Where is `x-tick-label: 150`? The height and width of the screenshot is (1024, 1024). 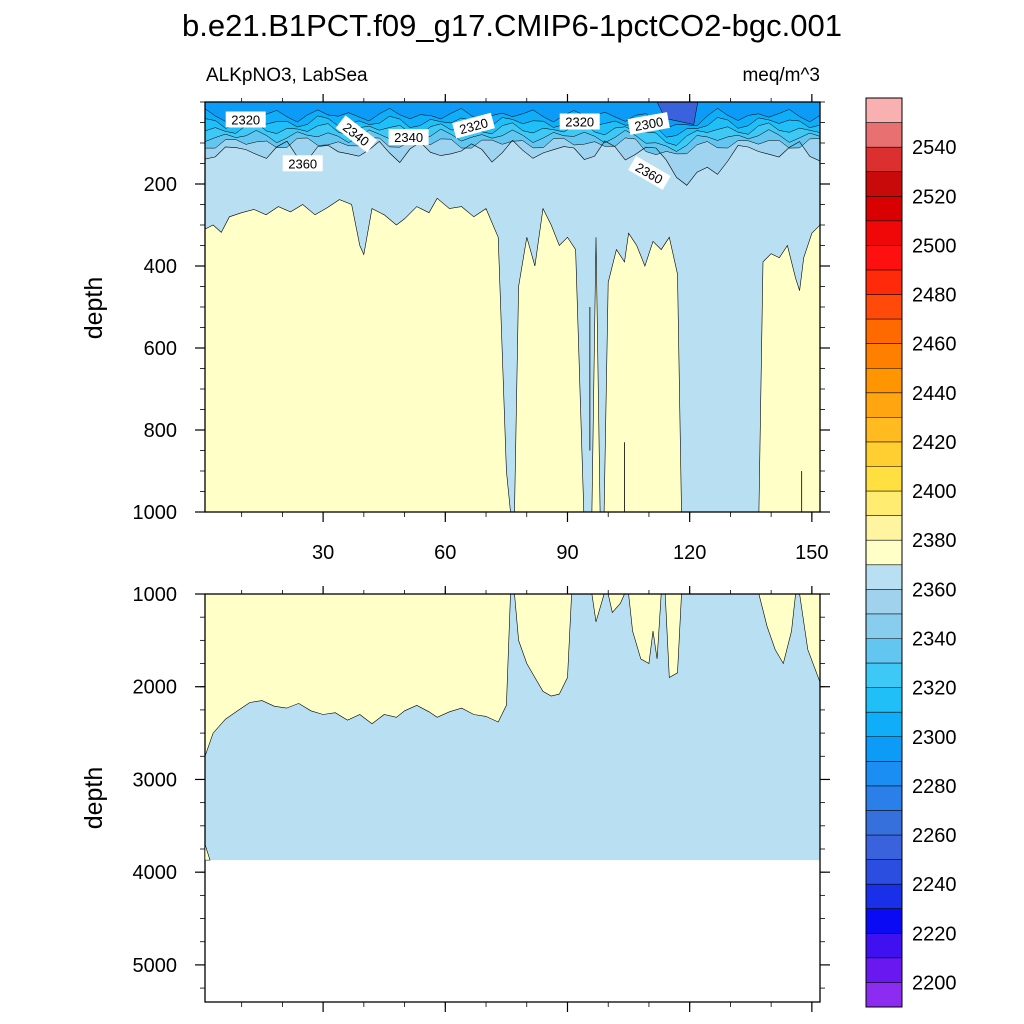
x-tick-label: 150 is located at coordinates (811, 553).